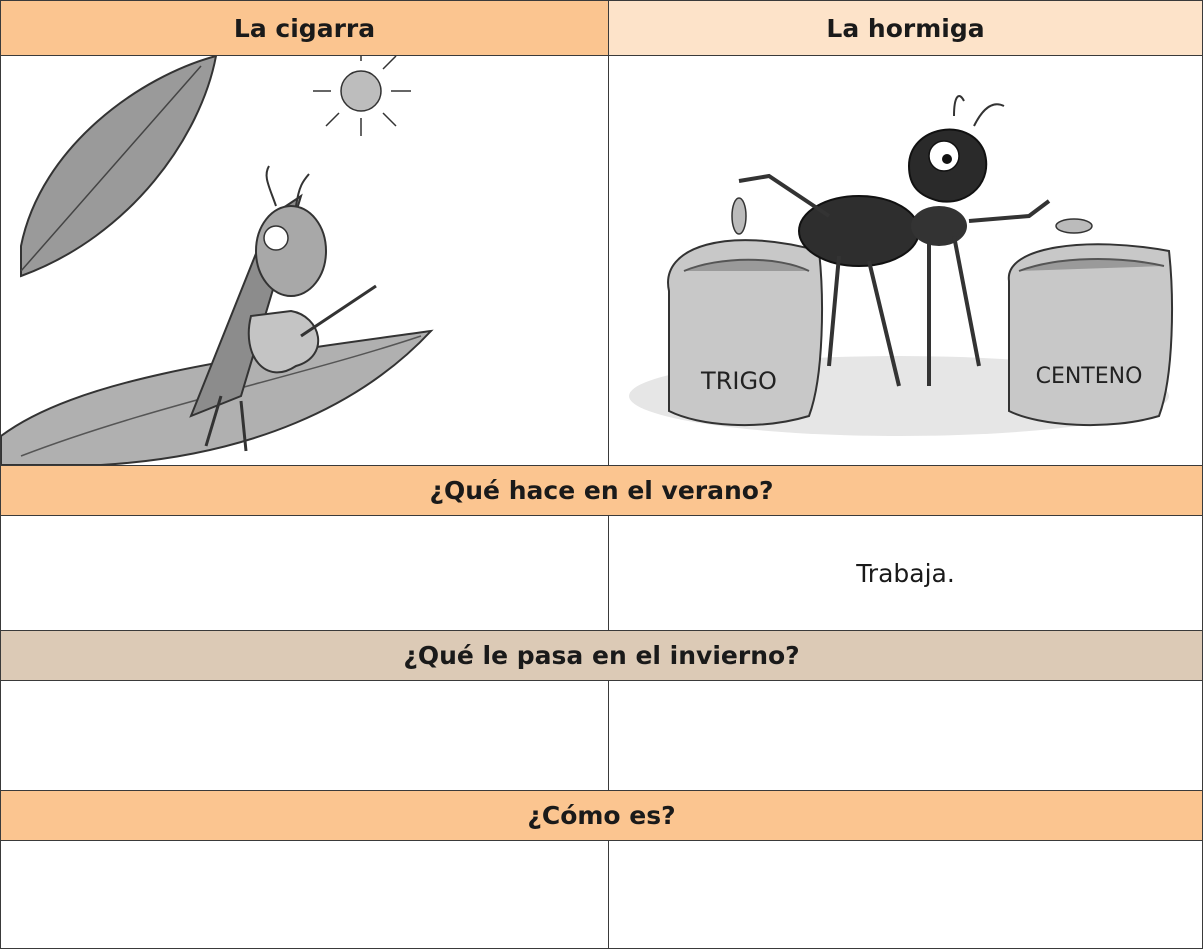 The image size is (1203, 949). What do you see at coordinates (738, 381) in the screenshot?
I see `sack-label: TRIGO` at bounding box center [738, 381].